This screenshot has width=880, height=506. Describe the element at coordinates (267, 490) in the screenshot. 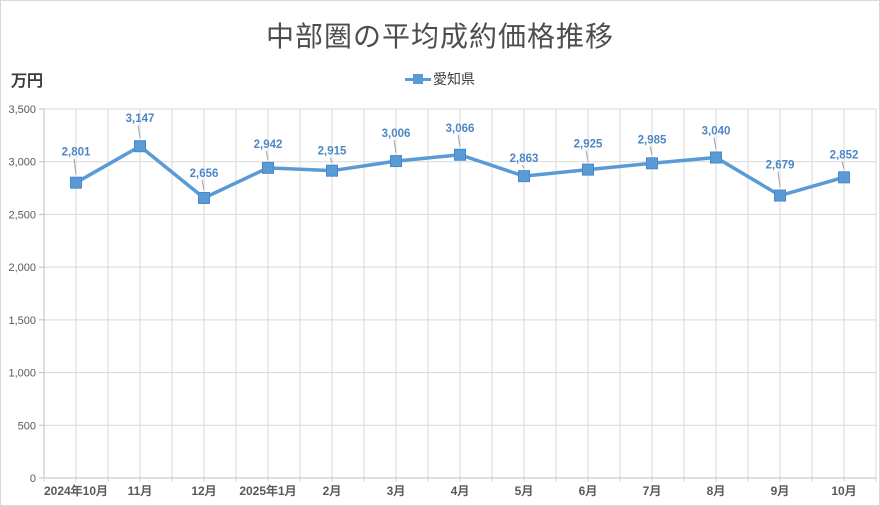

I see `x-tick-label: 2025年1月` at that location.